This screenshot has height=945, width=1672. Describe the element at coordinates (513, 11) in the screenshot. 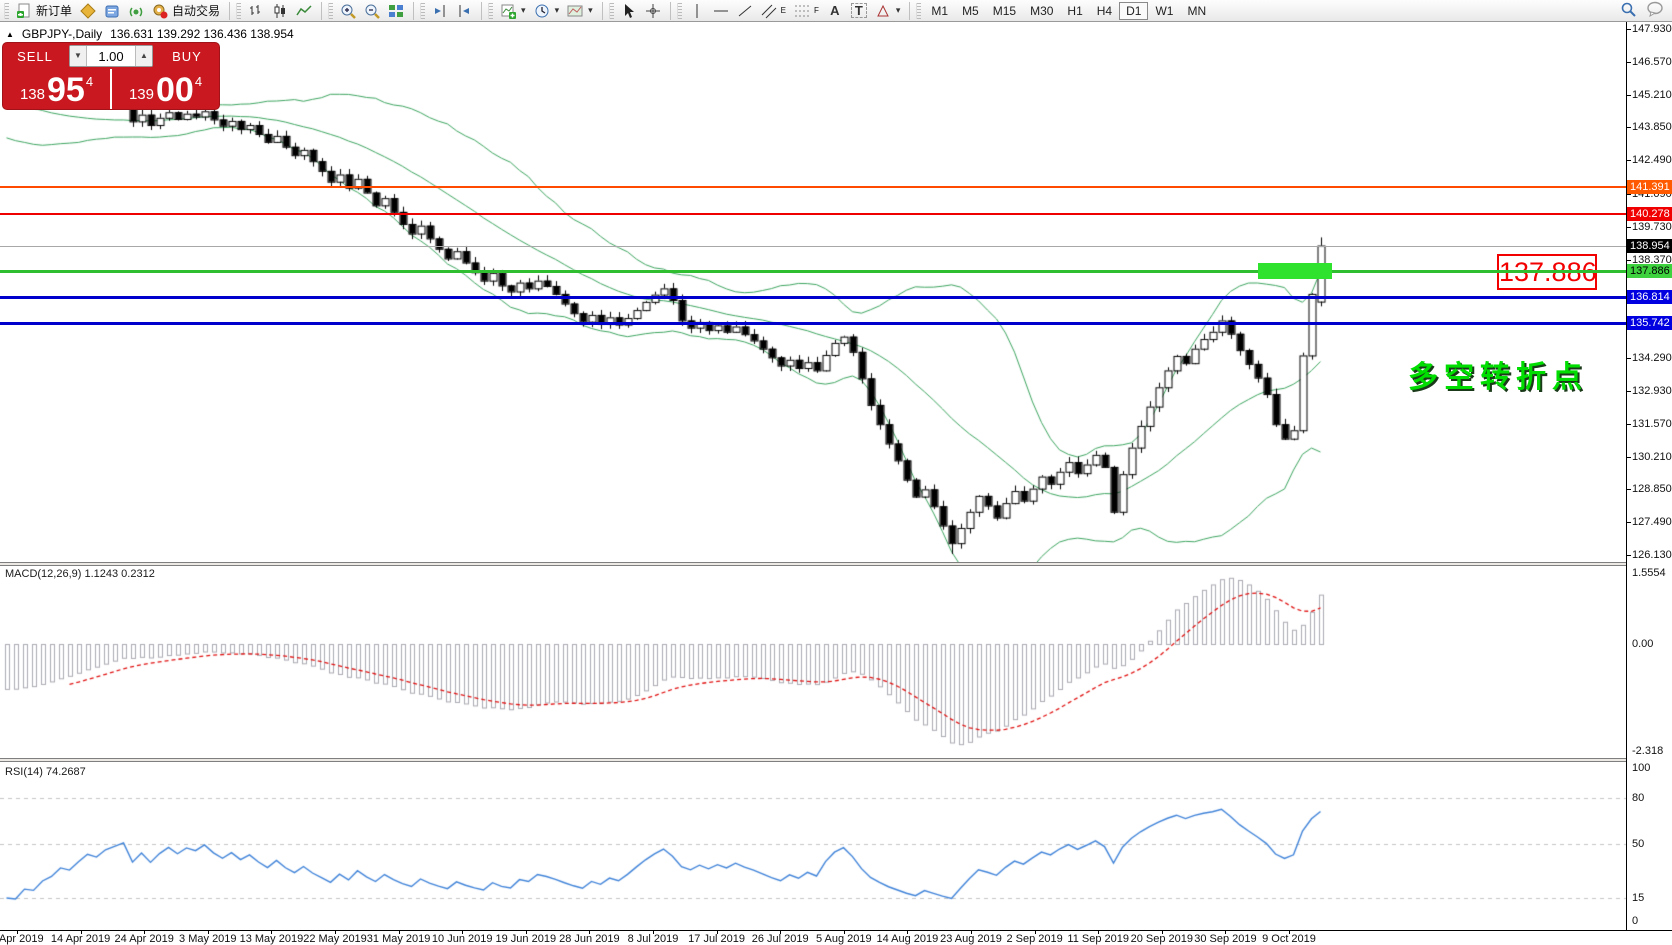

I see `indicators-button: ▾` at that location.